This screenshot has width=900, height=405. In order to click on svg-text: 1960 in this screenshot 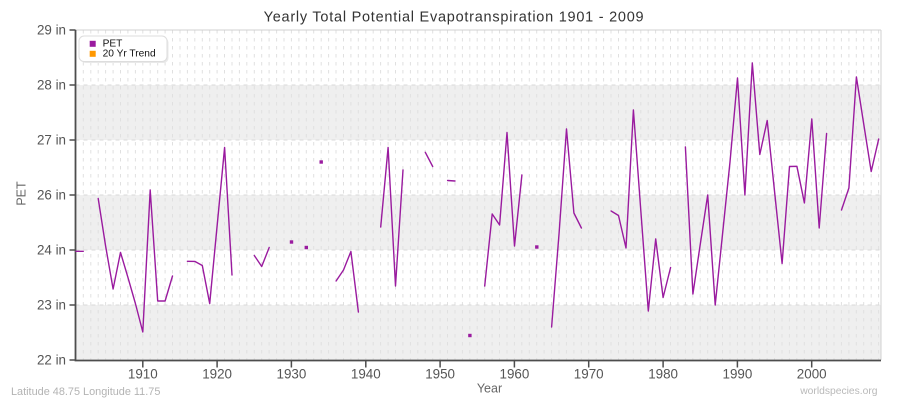, I will do `click(515, 374)`.